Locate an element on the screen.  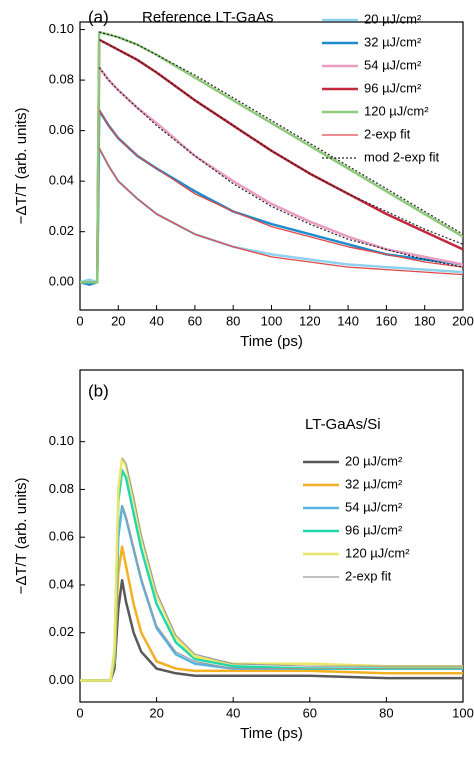
legend-label: mod 2-exp fit is located at coordinates (402, 156).